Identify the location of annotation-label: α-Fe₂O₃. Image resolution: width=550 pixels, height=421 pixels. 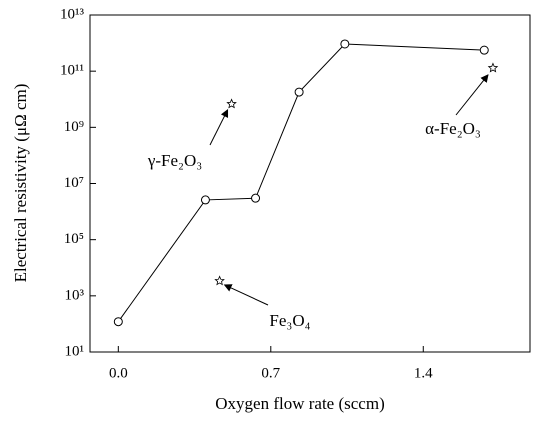
(453, 128).